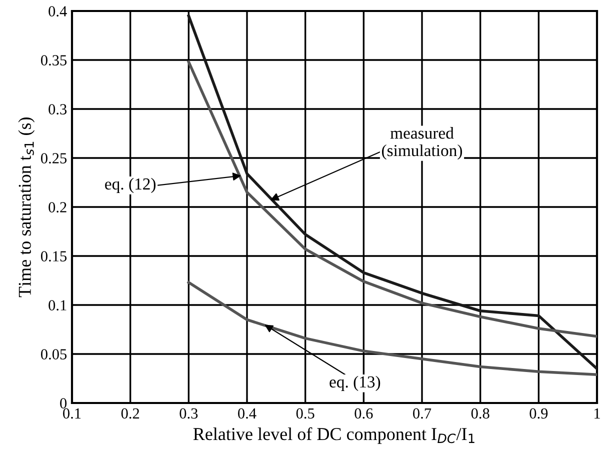 The width and height of the screenshot is (613, 452). Describe the element at coordinates (189, 413) in the screenshot. I see `x-tick-label: 0.3` at that location.